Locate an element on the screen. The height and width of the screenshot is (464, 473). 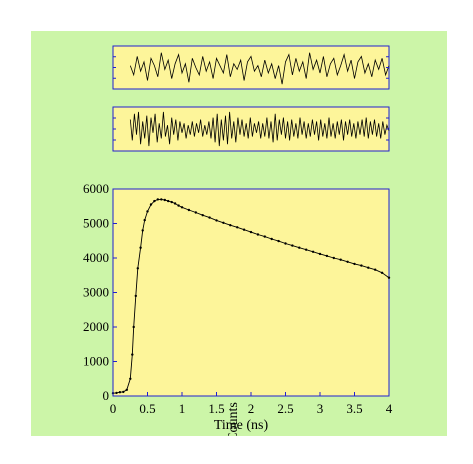
y-tick-label: 2000 is located at coordinates (96, 326).